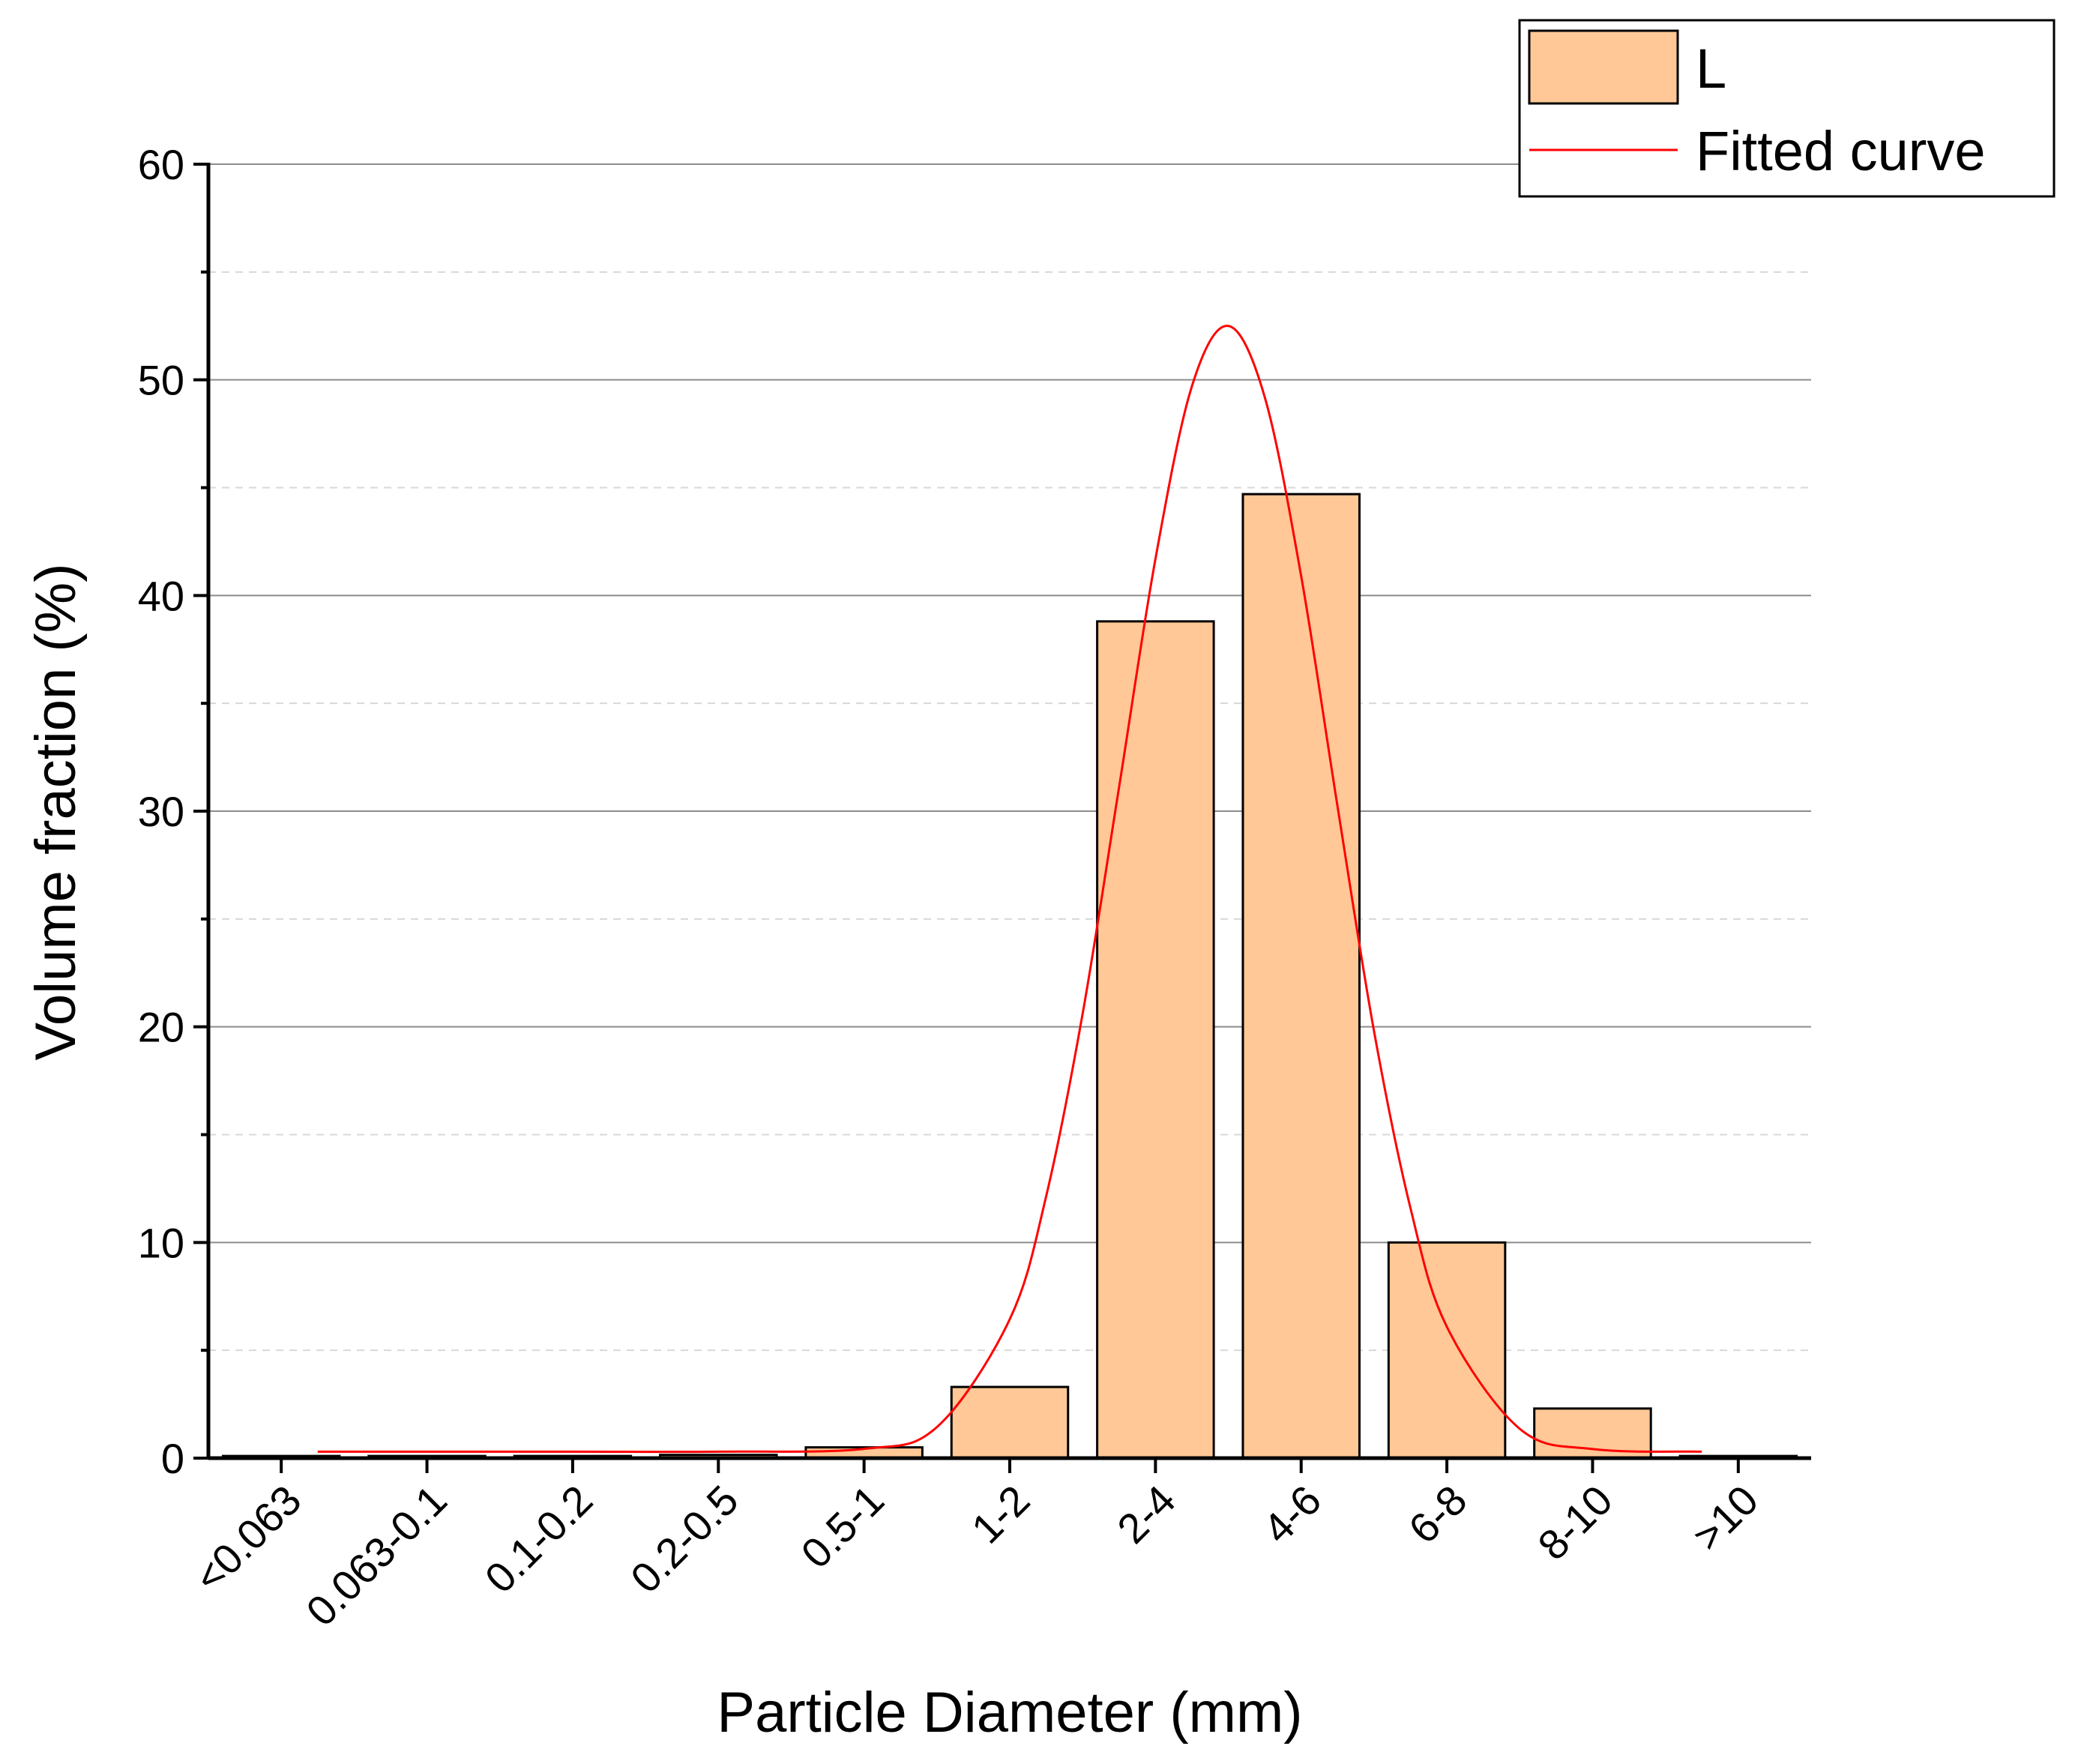 This screenshot has width=2075, height=1764. What do you see at coordinates (1726, 1518) in the screenshot?
I see `x-tick-label: >10` at bounding box center [1726, 1518].